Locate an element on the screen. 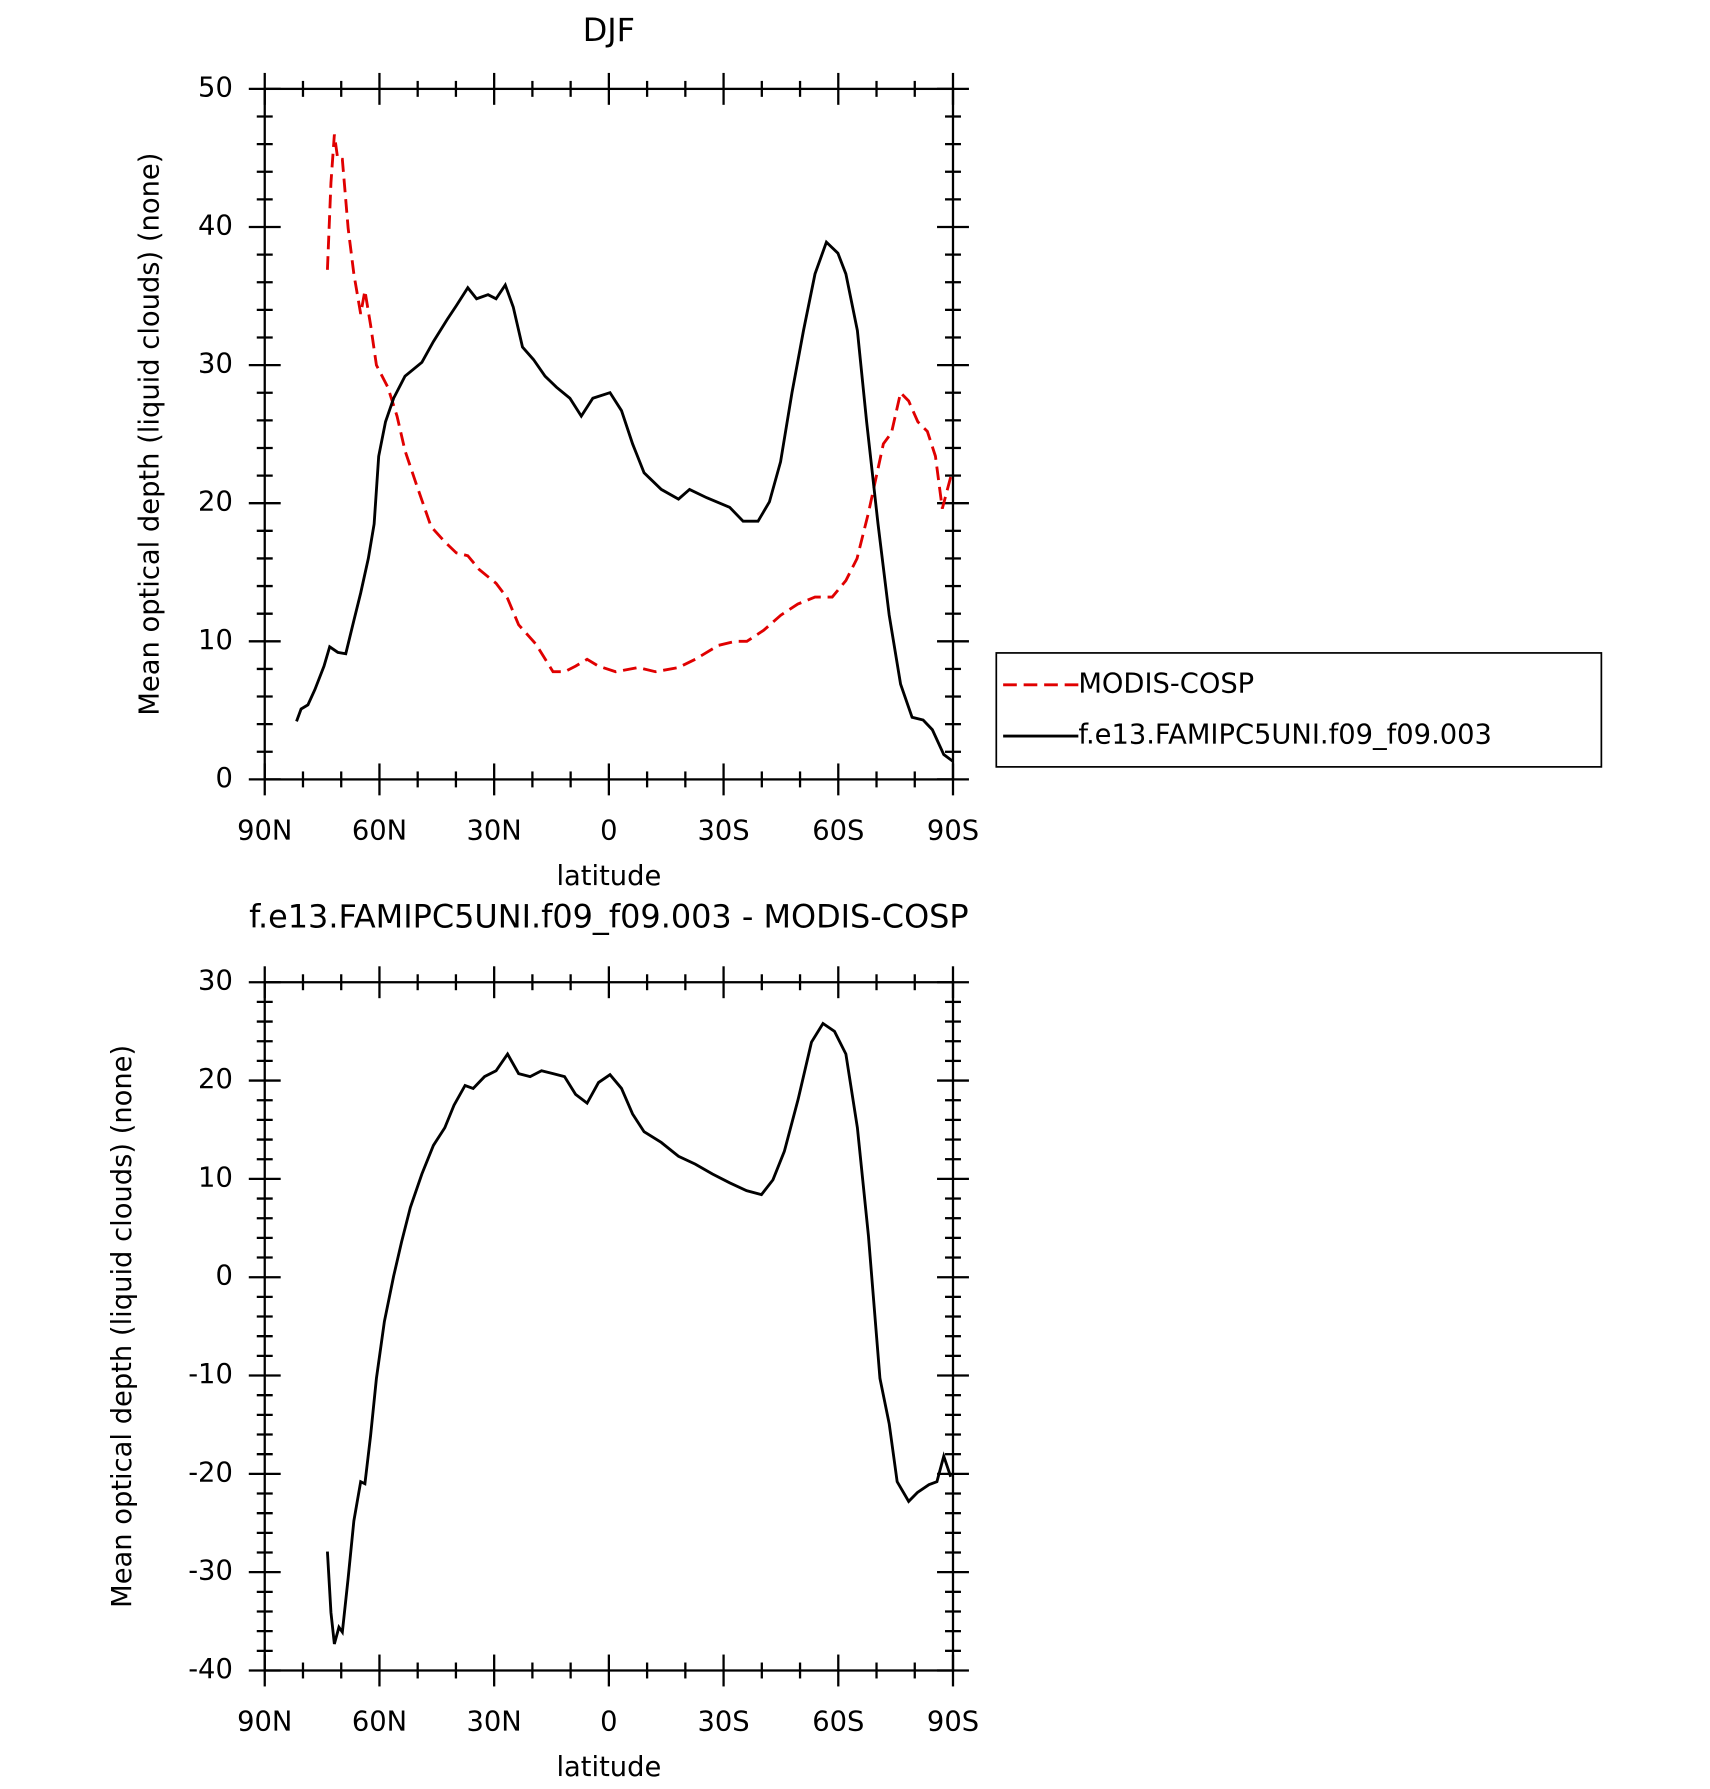  y-tick-label: -10 is located at coordinates (210, 1374).